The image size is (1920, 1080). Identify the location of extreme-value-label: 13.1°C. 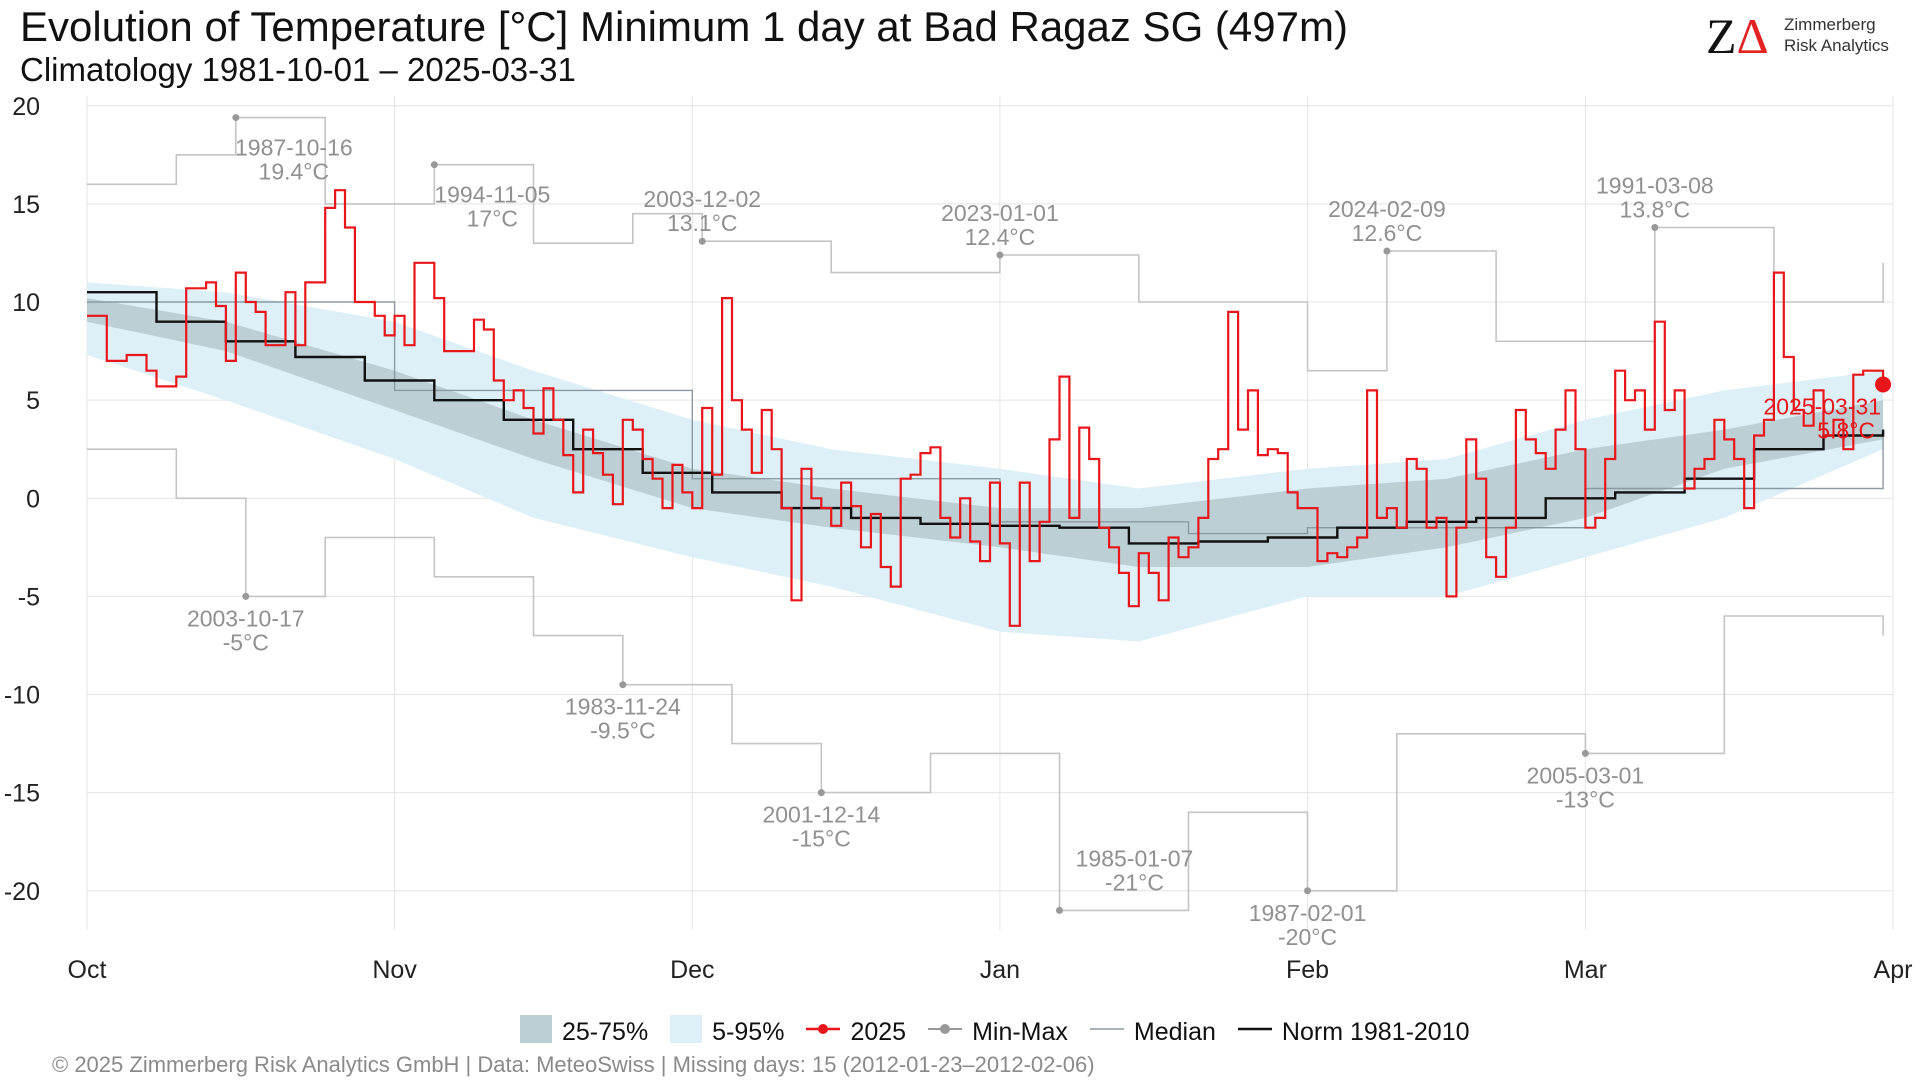
(702, 223).